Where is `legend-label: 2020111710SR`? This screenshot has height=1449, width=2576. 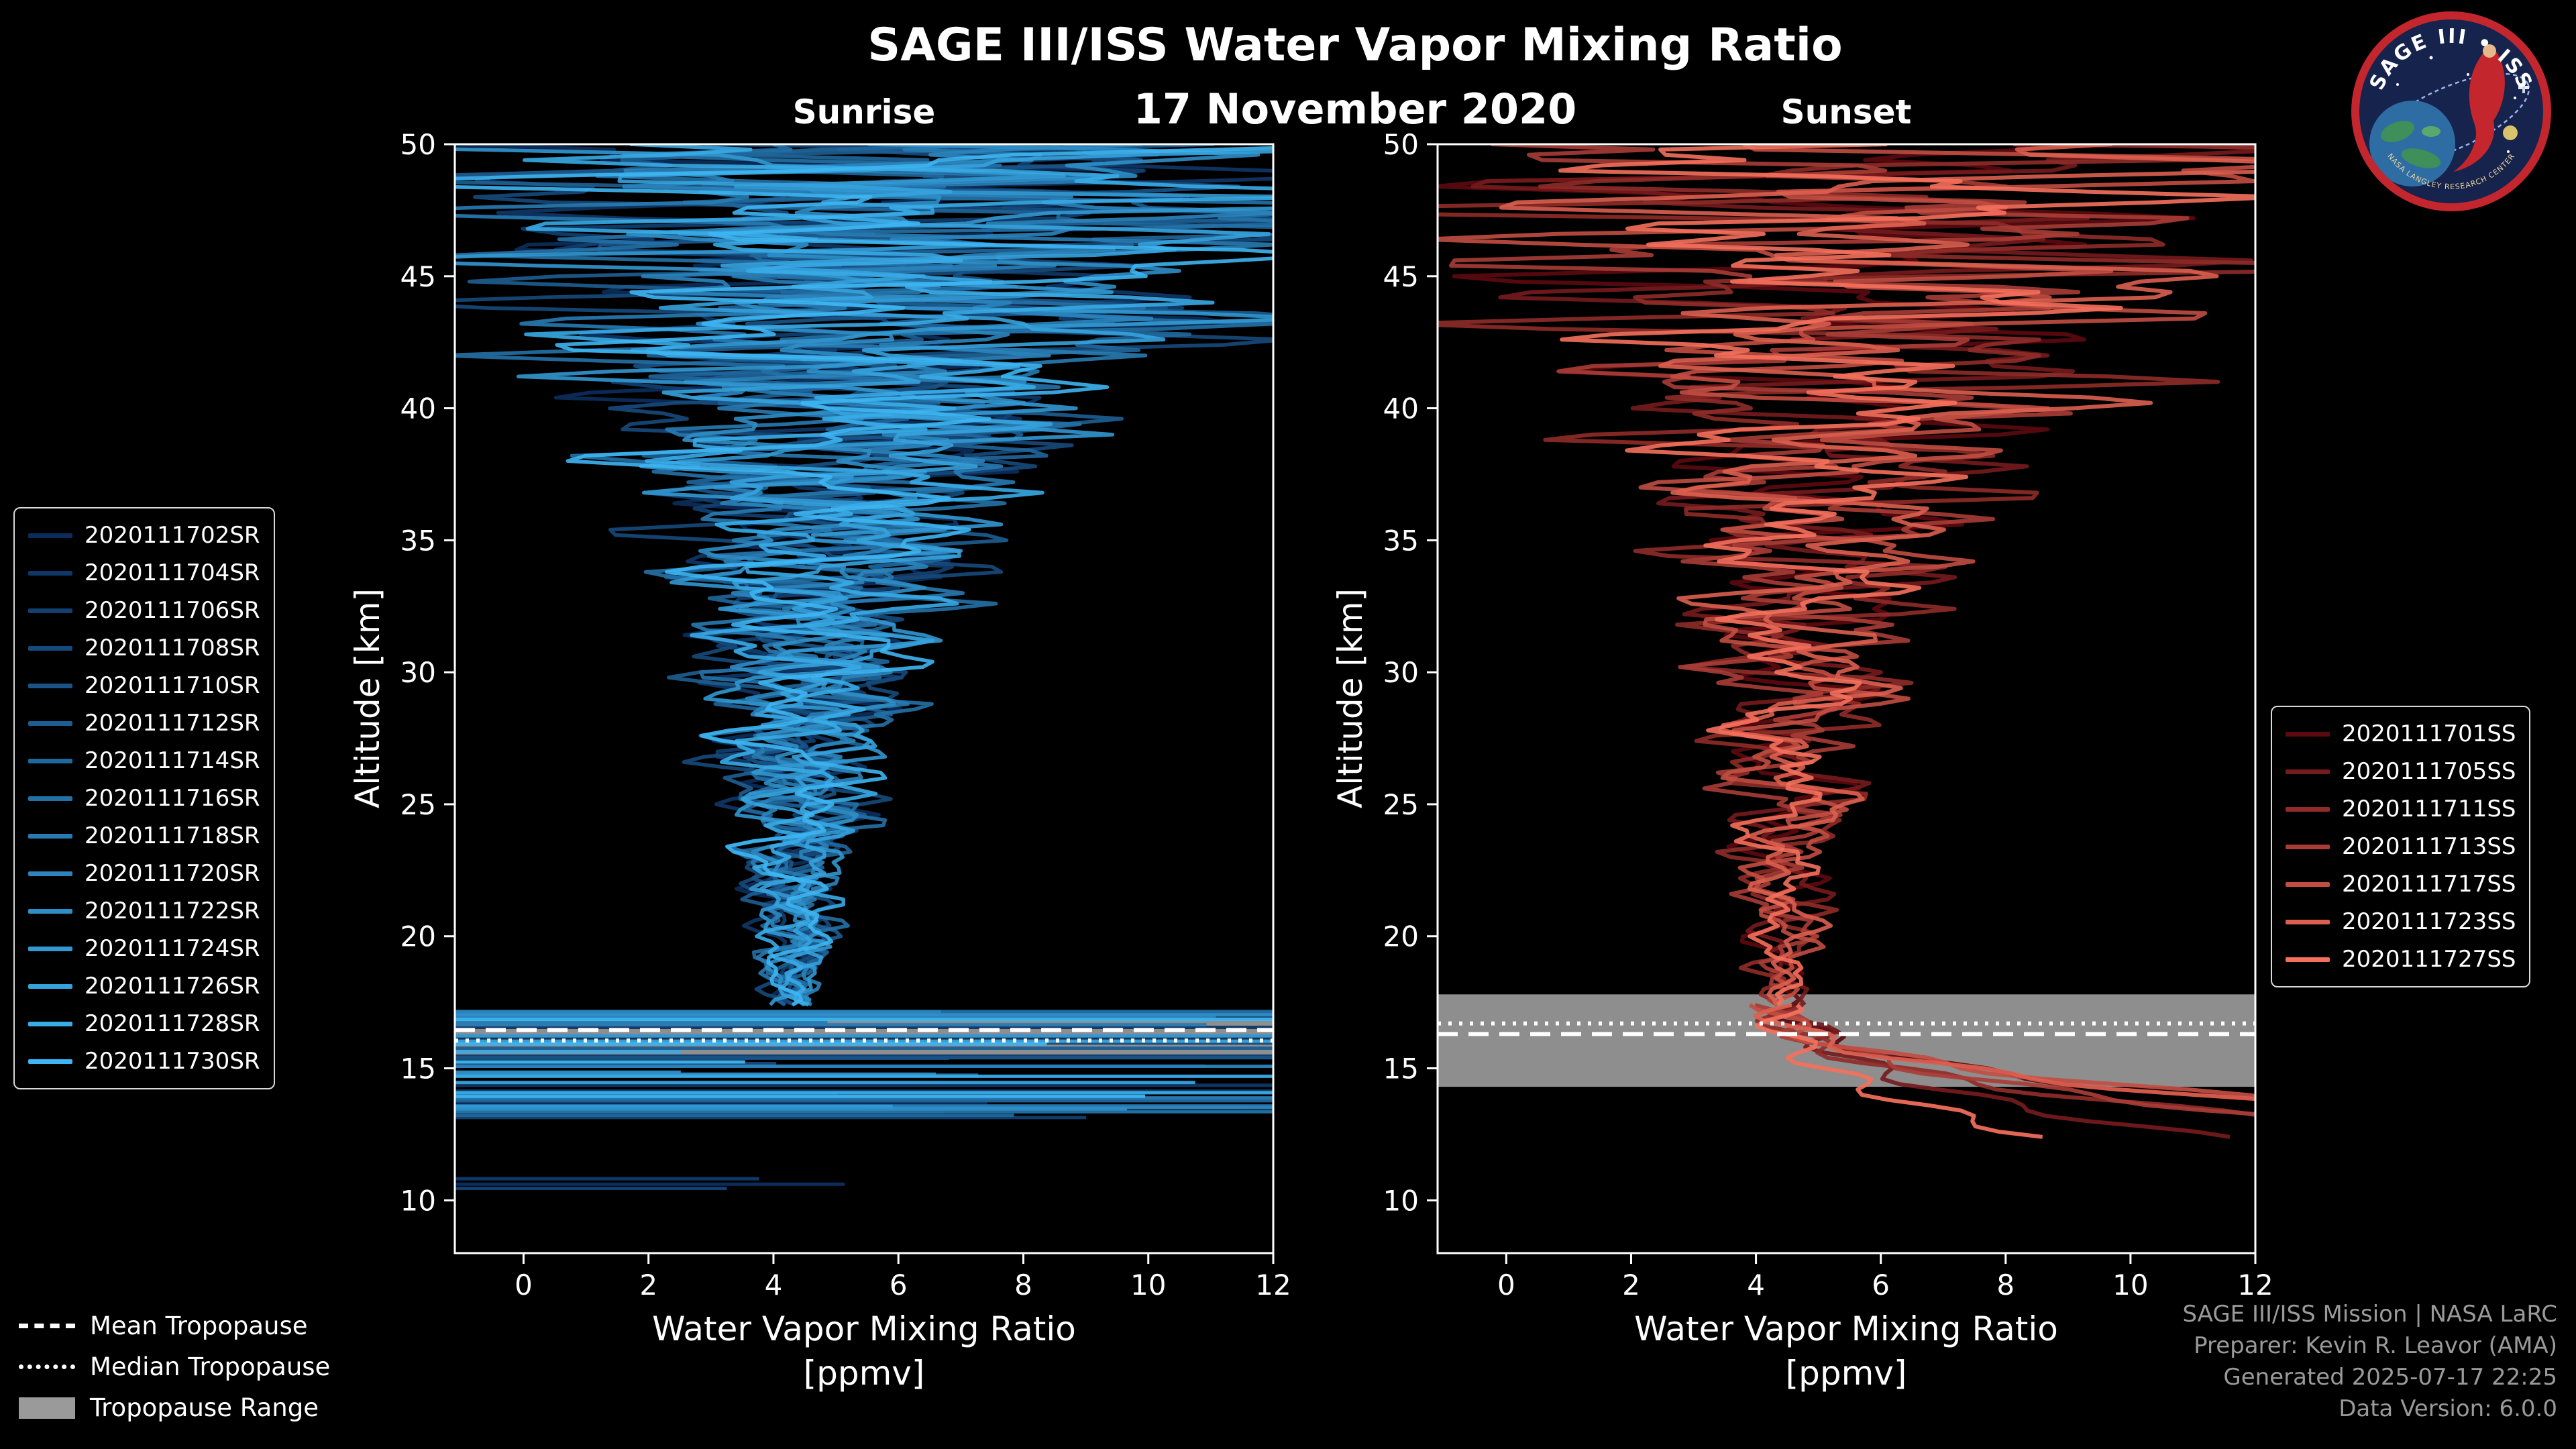 legend-label: 2020111710SR is located at coordinates (172, 685).